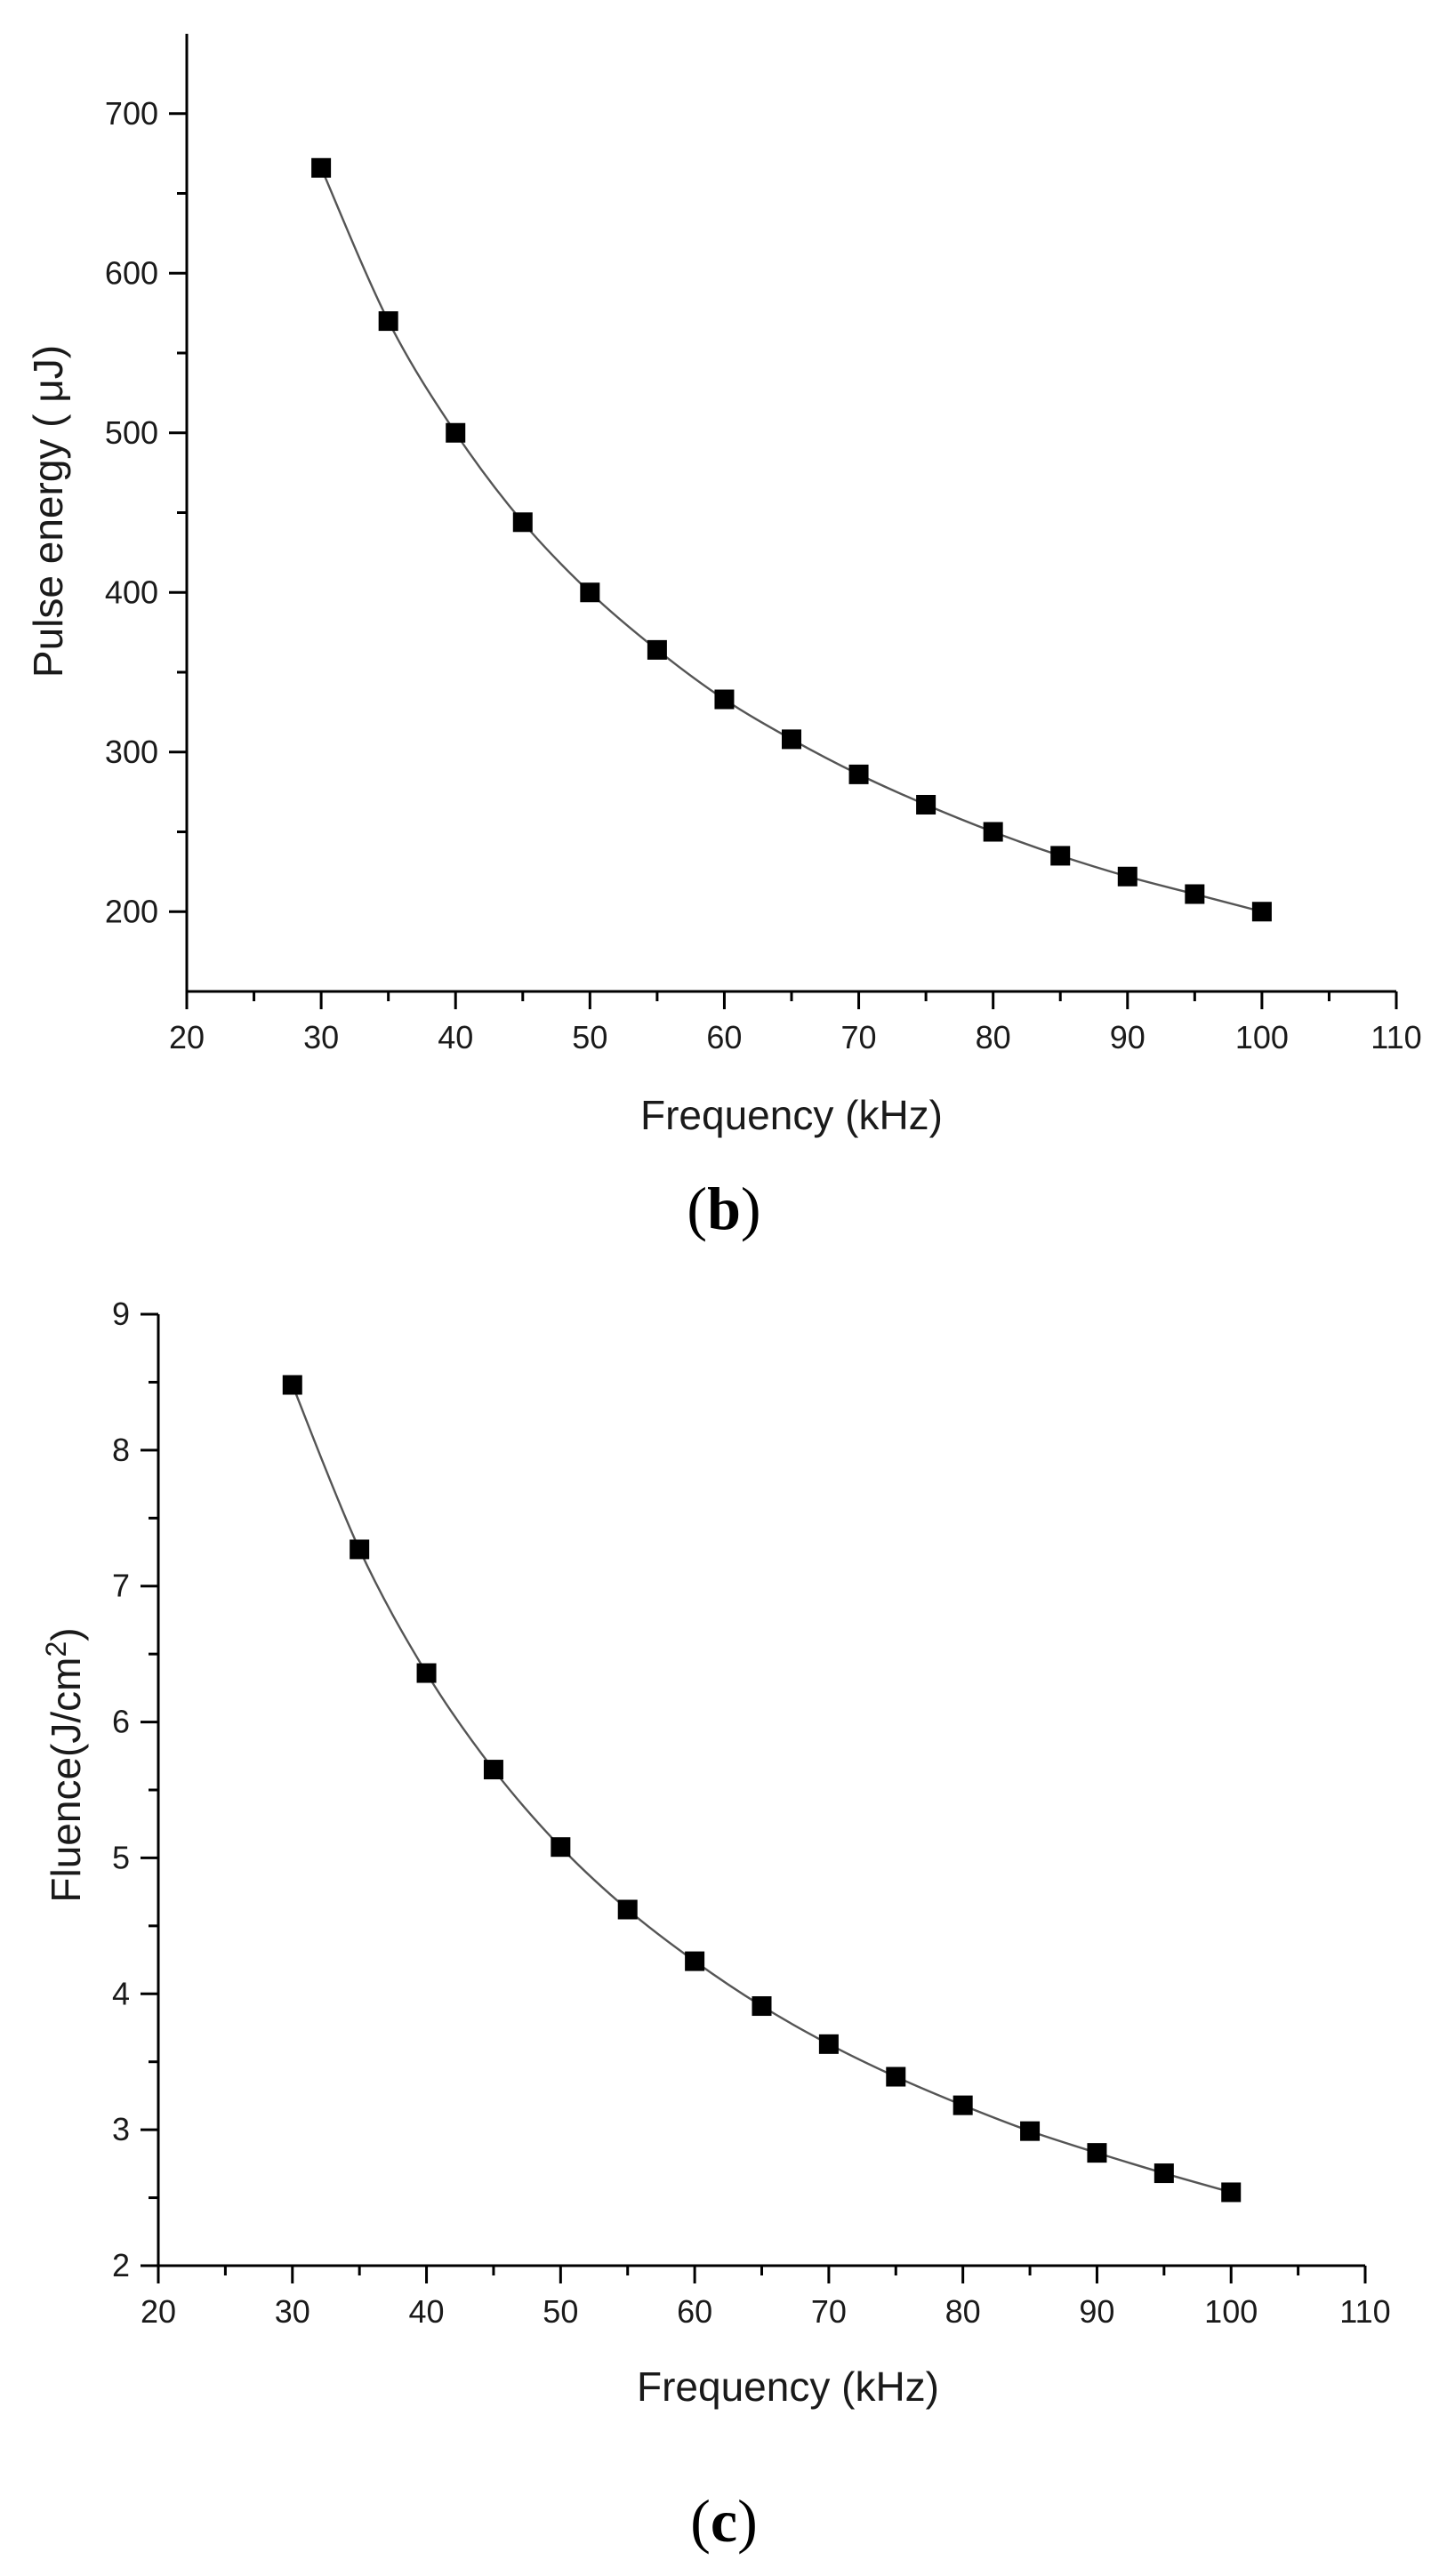 The height and width of the screenshot is (2576, 1447). I want to click on chart-b-x-ticks: 20 30 40 50 60 70 80 90 100 110, so click(795, 1023).